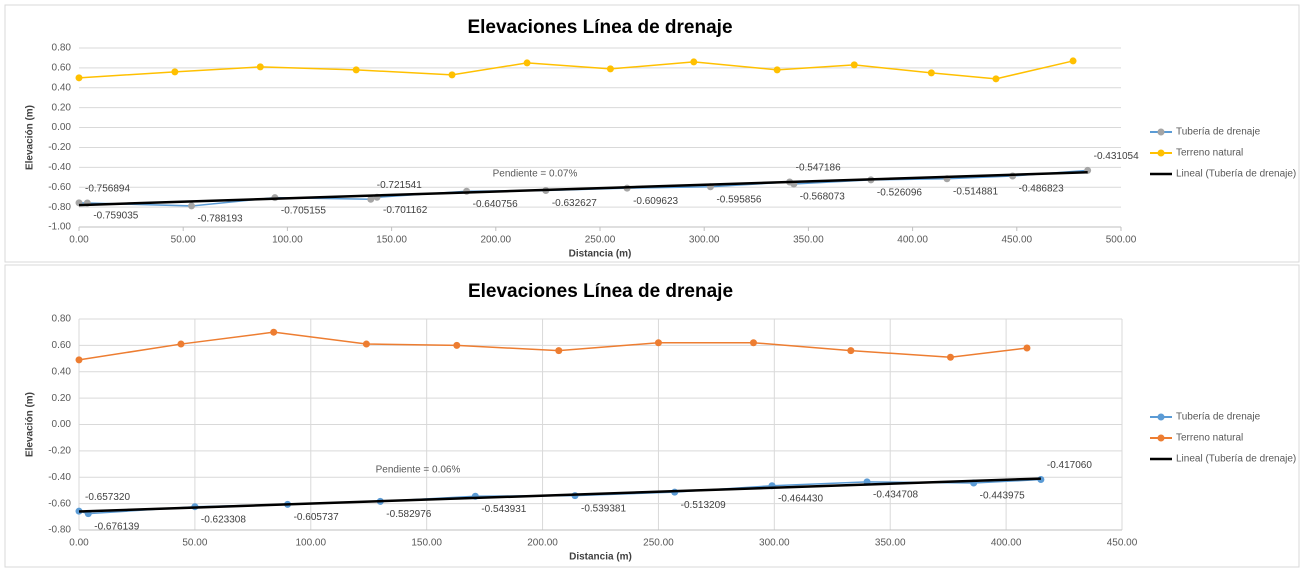 This screenshot has width=1304, height=568. I want to click on data-label: -0.513209, so click(703, 505).